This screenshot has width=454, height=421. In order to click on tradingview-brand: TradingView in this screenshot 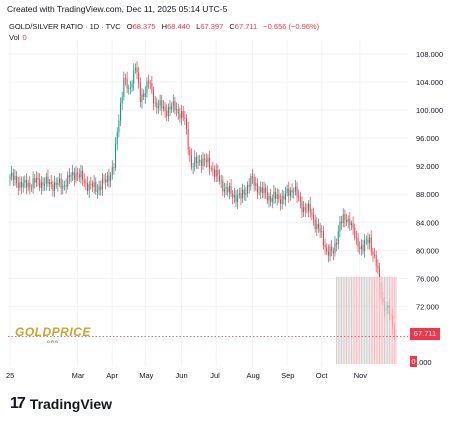, I will do `click(71, 404)`.